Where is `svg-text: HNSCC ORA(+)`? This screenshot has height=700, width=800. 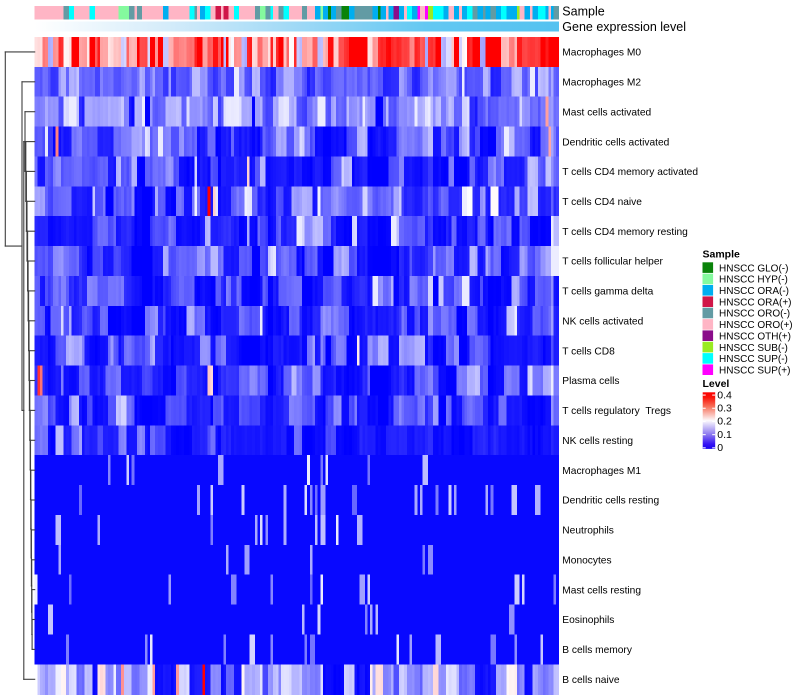
svg-text: HNSCC ORA(+) is located at coordinates (755, 302).